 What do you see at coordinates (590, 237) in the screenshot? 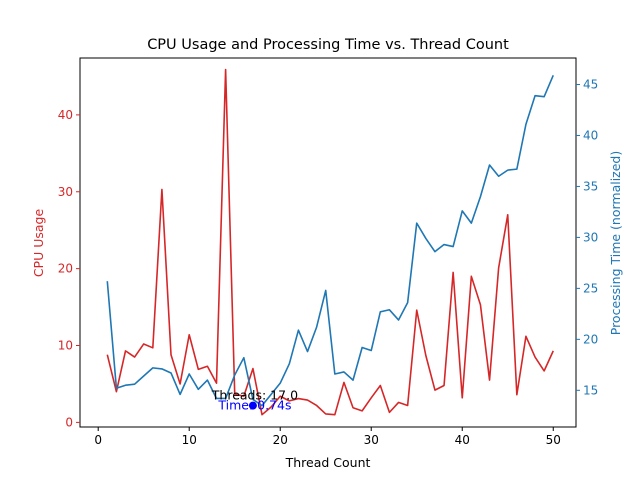
I see `y-right-tick-label: 30` at bounding box center [590, 237].